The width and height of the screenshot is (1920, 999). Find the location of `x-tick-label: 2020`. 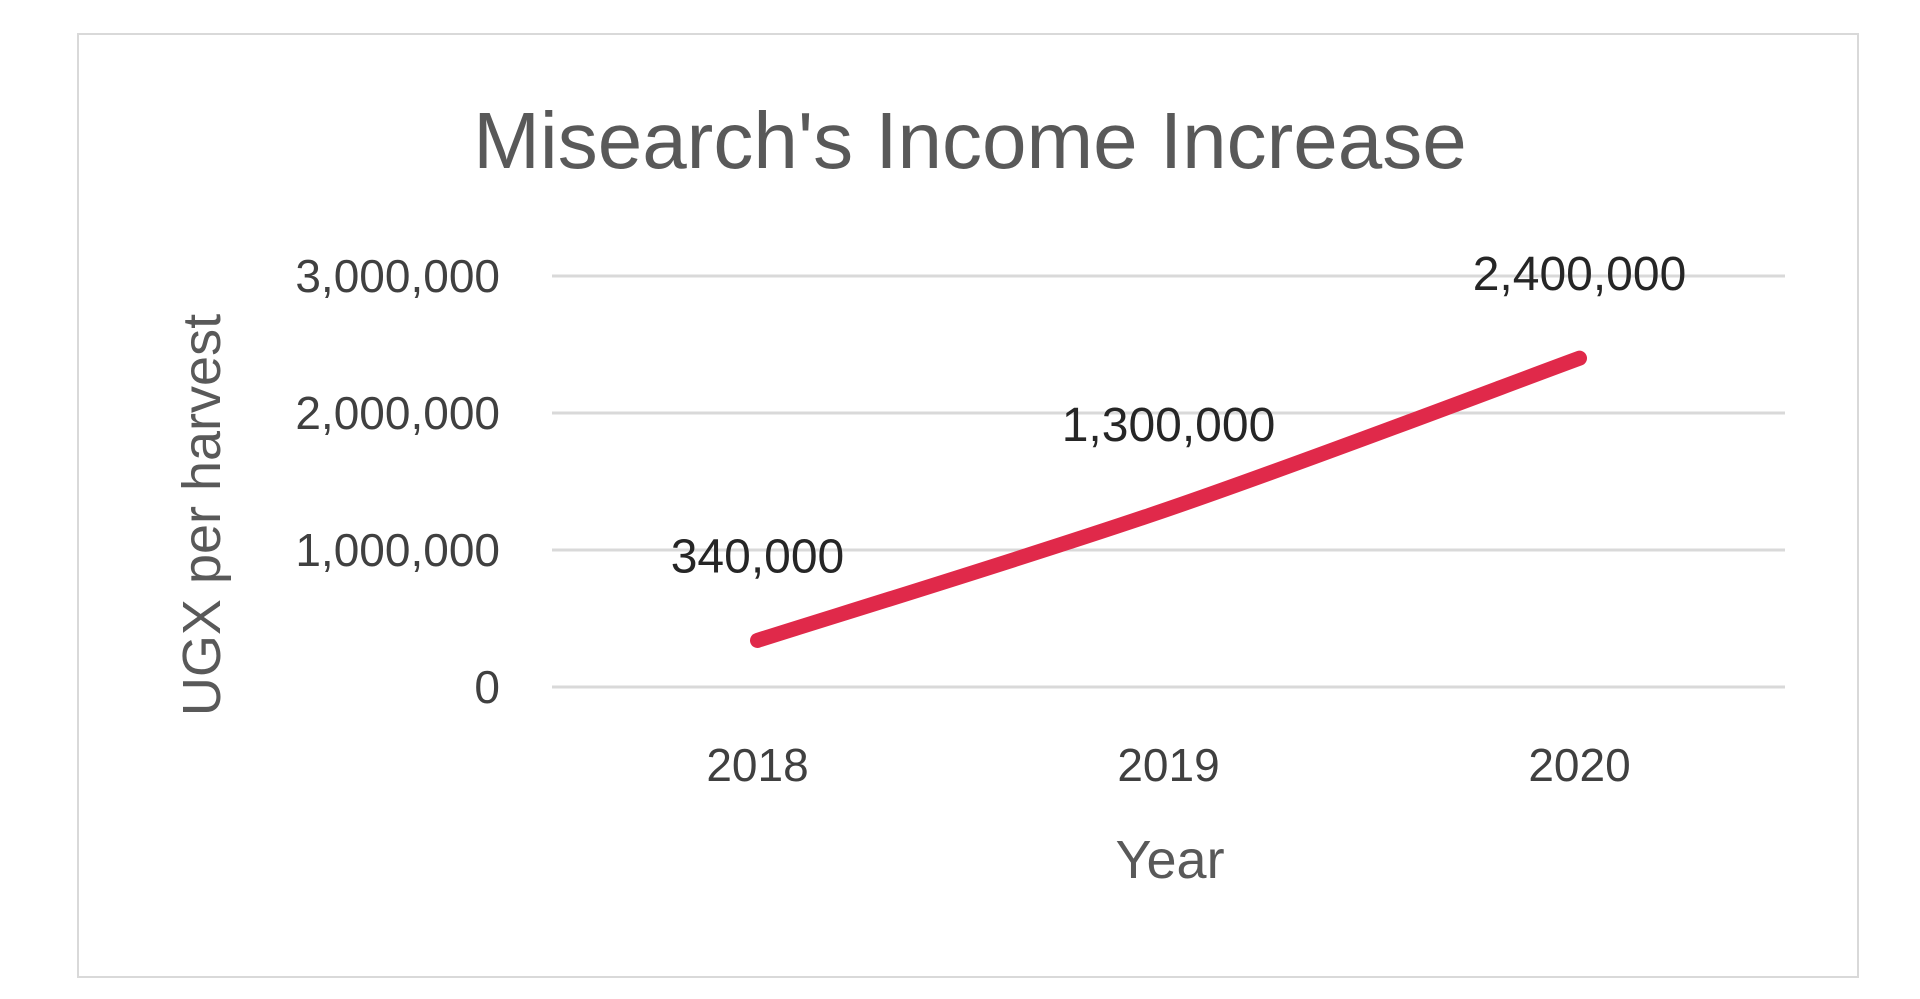

x-tick-label: 2020 is located at coordinates (1579, 765).